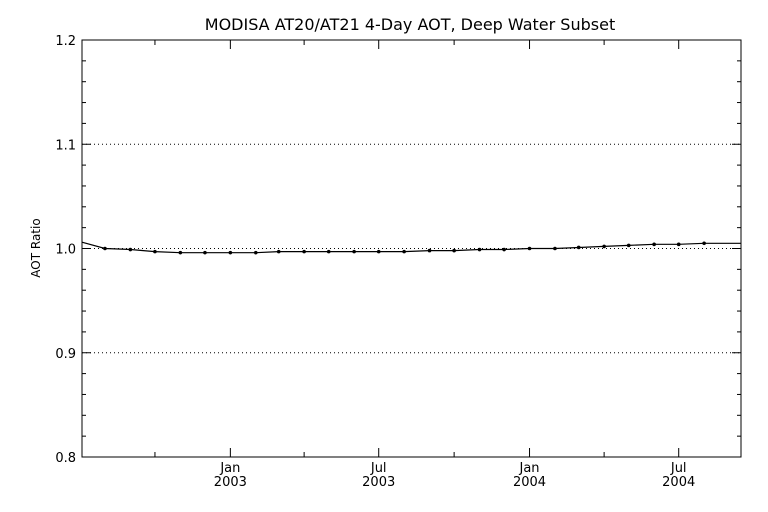 The height and width of the screenshot is (512, 768). What do you see at coordinates (65, 250) in the screenshot?
I see `y-tick-label: 1.0` at bounding box center [65, 250].